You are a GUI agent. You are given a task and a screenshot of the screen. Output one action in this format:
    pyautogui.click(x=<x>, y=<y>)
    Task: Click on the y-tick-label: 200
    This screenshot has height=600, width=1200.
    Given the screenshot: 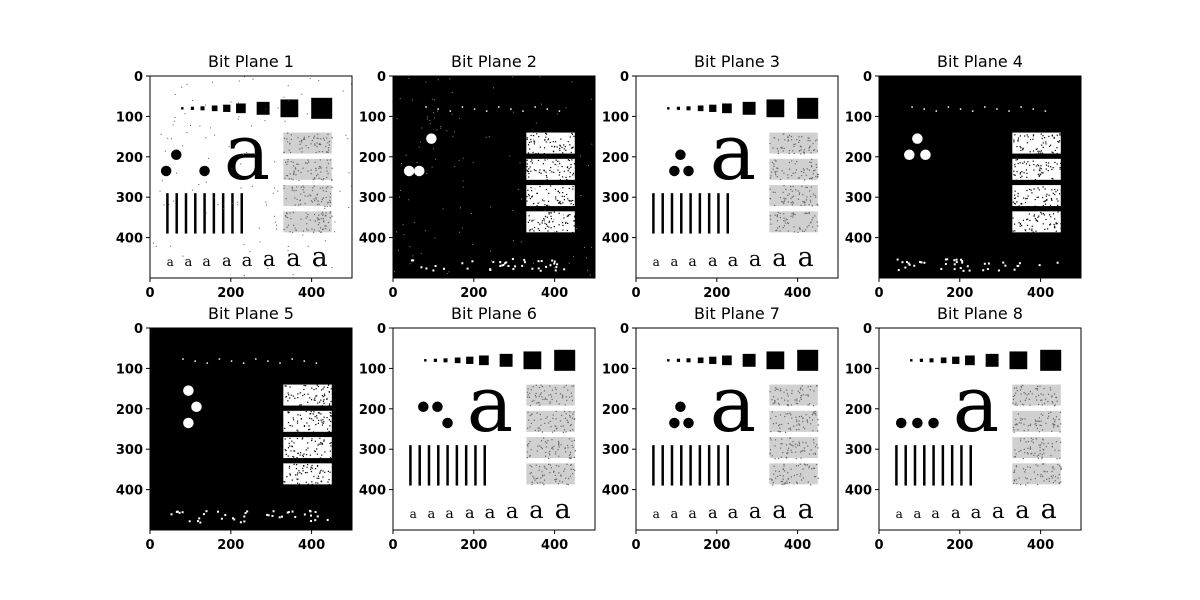 What is the action you would take?
    pyautogui.click(x=129, y=158)
    